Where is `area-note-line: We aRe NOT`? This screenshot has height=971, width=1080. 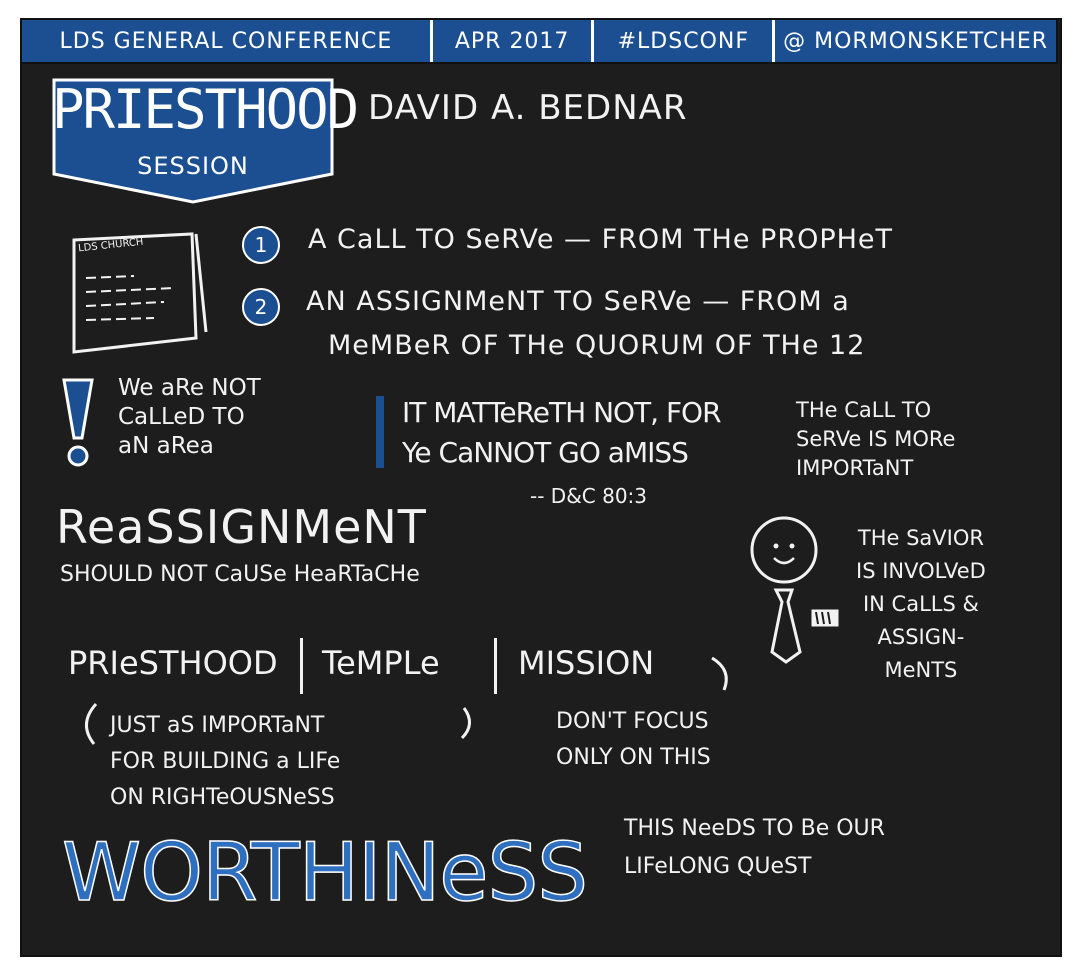 area-note-line: We aRe NOT is located at coordinates (189, 388).